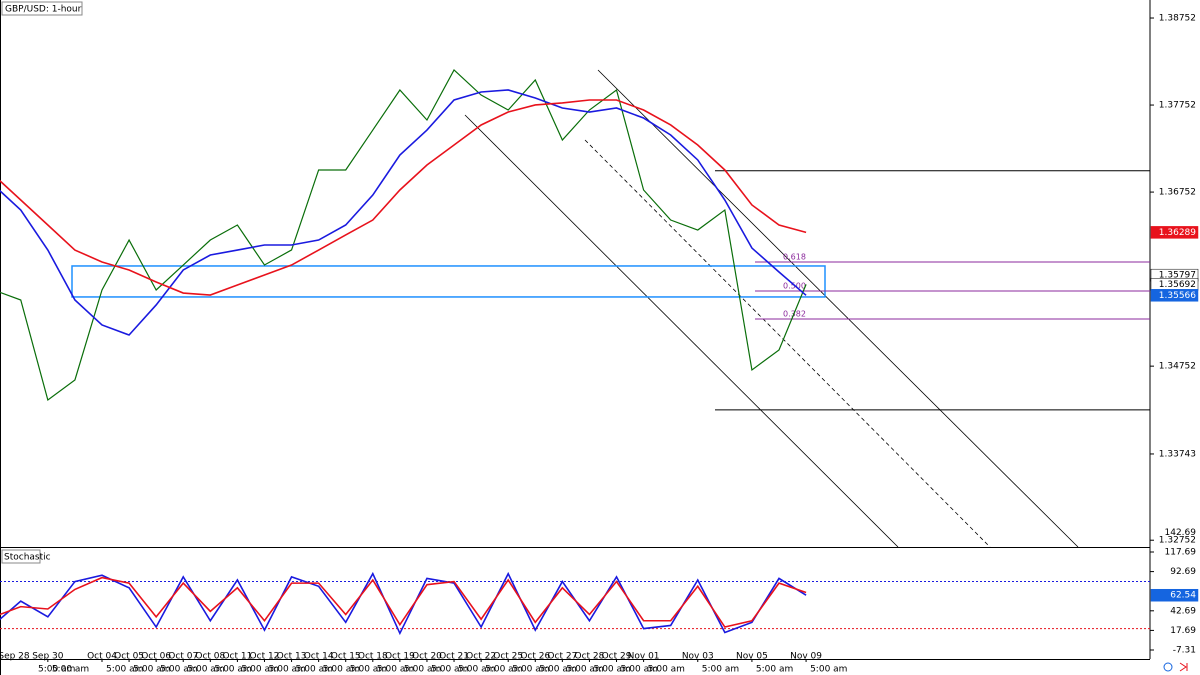 Image resolution: width=1200 pixels, height=675 pixels. I want to click on x-tick-label: Sep 30, so click(48, 657).